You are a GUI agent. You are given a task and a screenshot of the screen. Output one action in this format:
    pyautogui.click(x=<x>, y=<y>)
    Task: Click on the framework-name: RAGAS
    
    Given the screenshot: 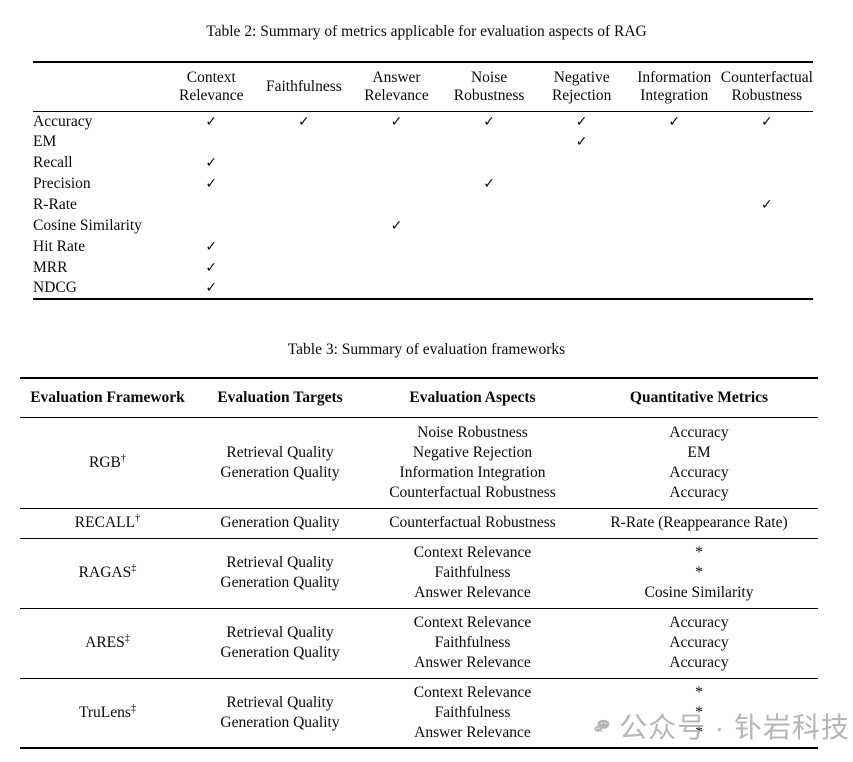 What is the action you would take?
    pyautogui.click(x=105, y=572)
    